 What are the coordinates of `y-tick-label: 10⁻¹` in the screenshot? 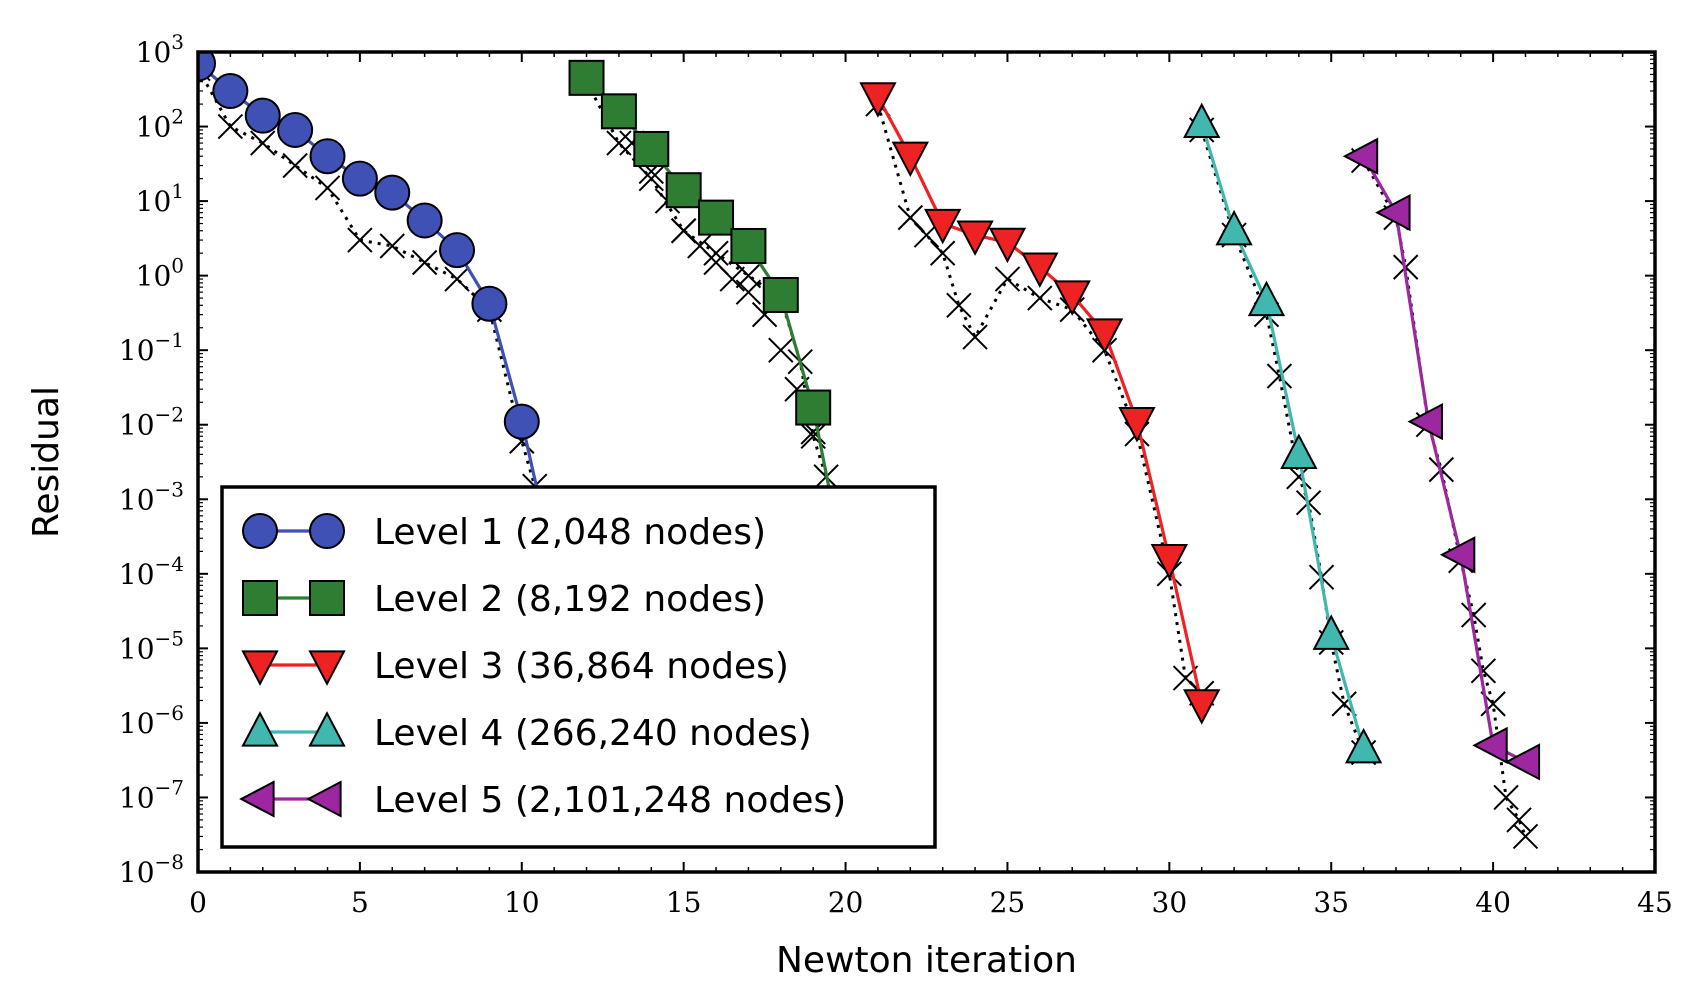 It's located at (151, 347).